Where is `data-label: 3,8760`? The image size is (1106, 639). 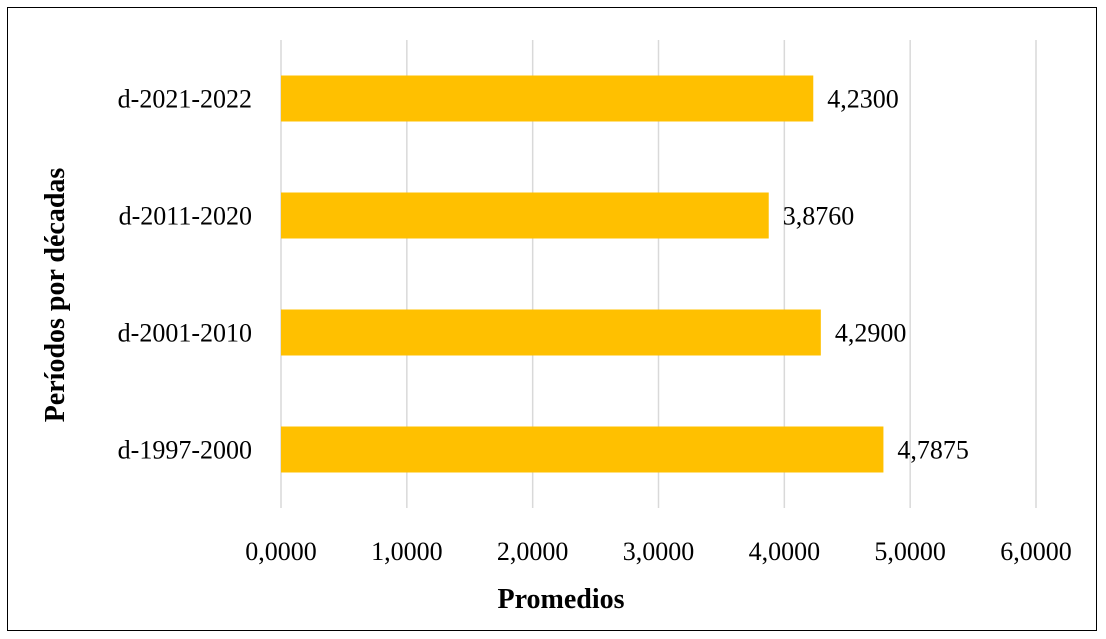 data-label: 3,8760 is located at coordinates (819, 216).